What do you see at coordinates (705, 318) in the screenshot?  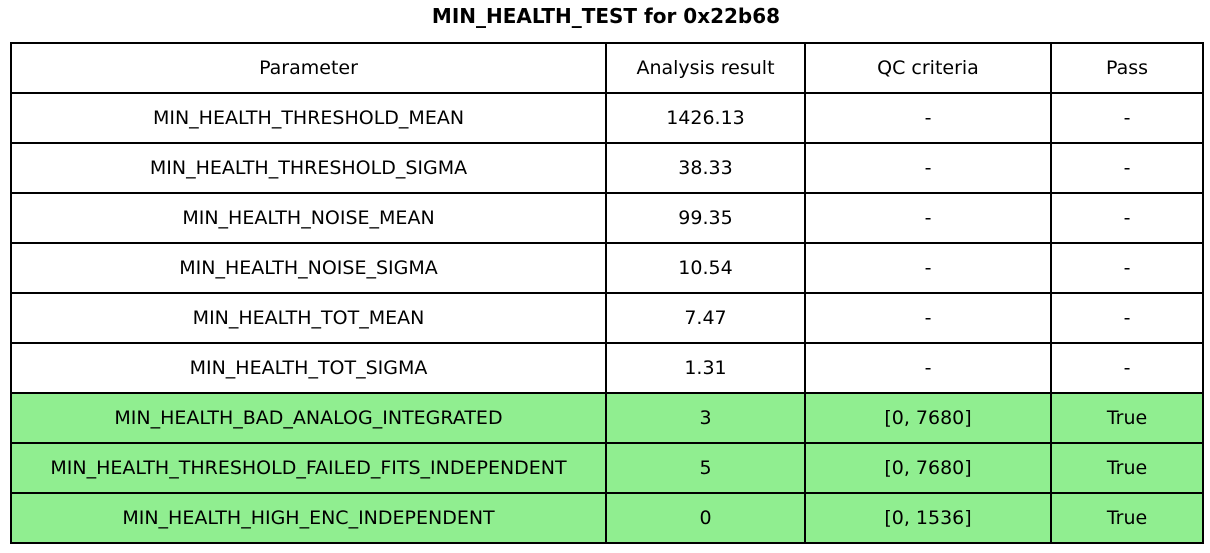 I see `cell-analysis-result: 7.47` at bounding box center [705, 318].